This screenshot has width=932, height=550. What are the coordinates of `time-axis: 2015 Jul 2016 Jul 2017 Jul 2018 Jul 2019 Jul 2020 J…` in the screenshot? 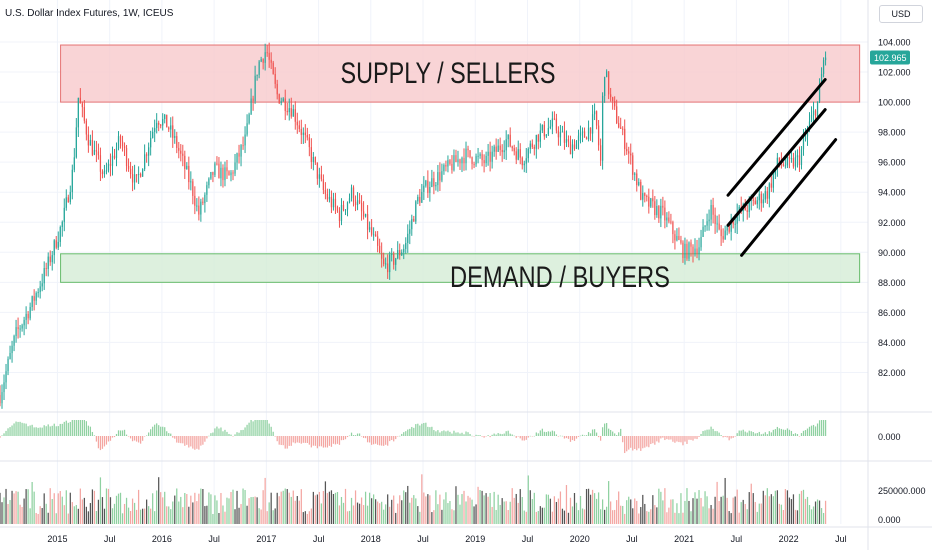 It's located at (446, 539).